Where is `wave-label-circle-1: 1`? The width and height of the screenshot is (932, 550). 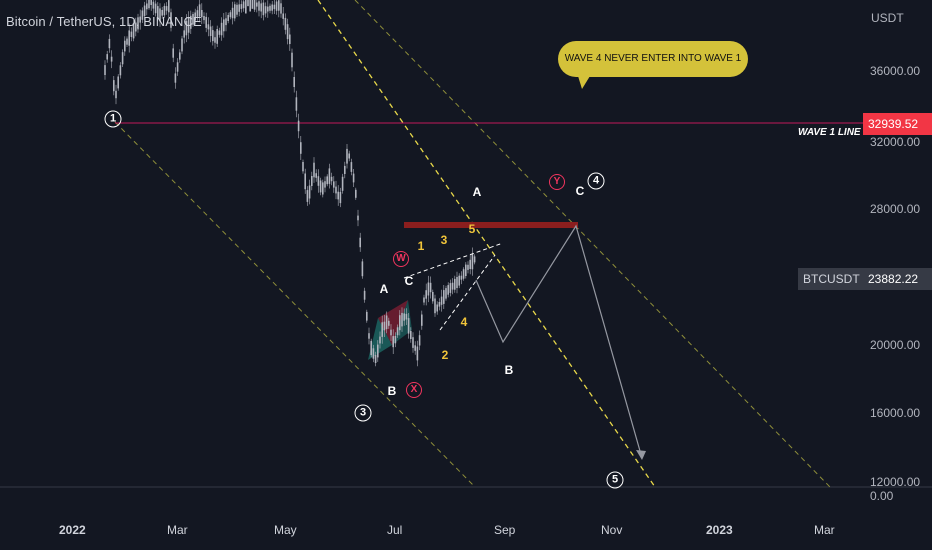 wave-label-circle-1: 1 is located at coordinates (113, 119).